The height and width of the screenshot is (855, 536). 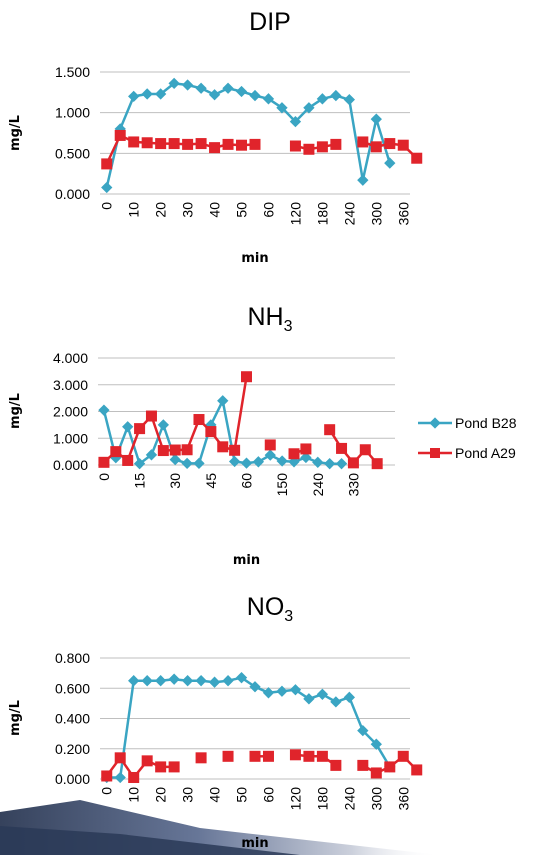 What do you see at coordinates (72, 749) in the screenshot?
I see `y-tick-label: 0.200` at bounding box center [72, 749].